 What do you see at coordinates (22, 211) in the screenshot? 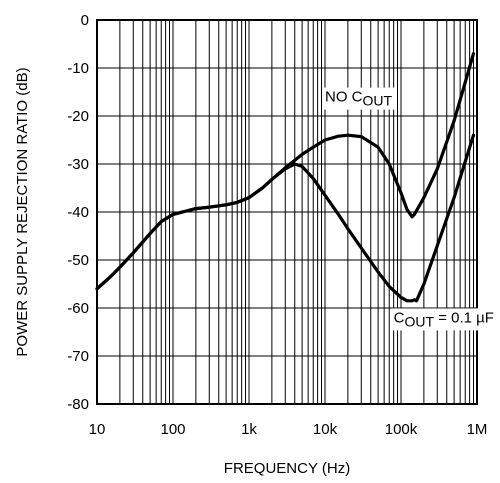
I see `y-axis-label: POWER SUPPLY REJECTION RATIO (dB)` at bounding box center [22, 211].